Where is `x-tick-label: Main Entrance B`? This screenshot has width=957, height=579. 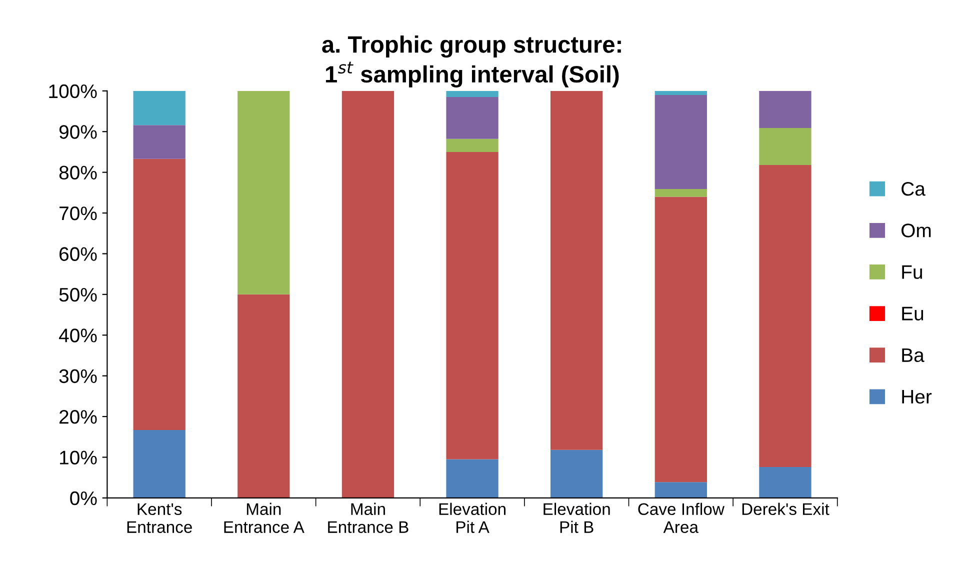 x-tick-label: Main Entrance B is located at coordinates (368, 517).